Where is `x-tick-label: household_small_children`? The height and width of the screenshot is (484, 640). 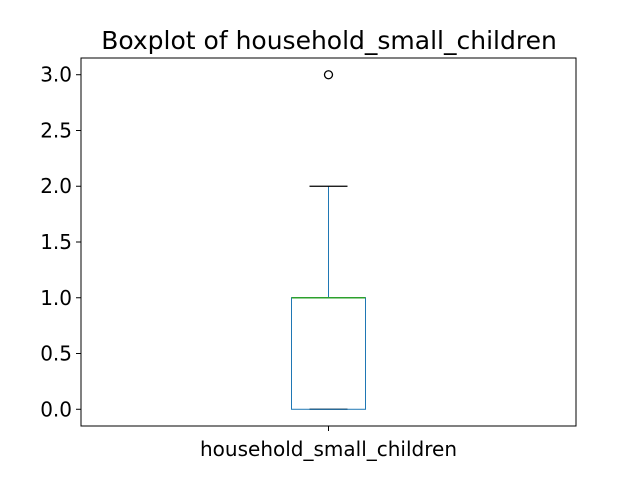 x-tick-label: household_small_children is located at coordinates (328, 449).